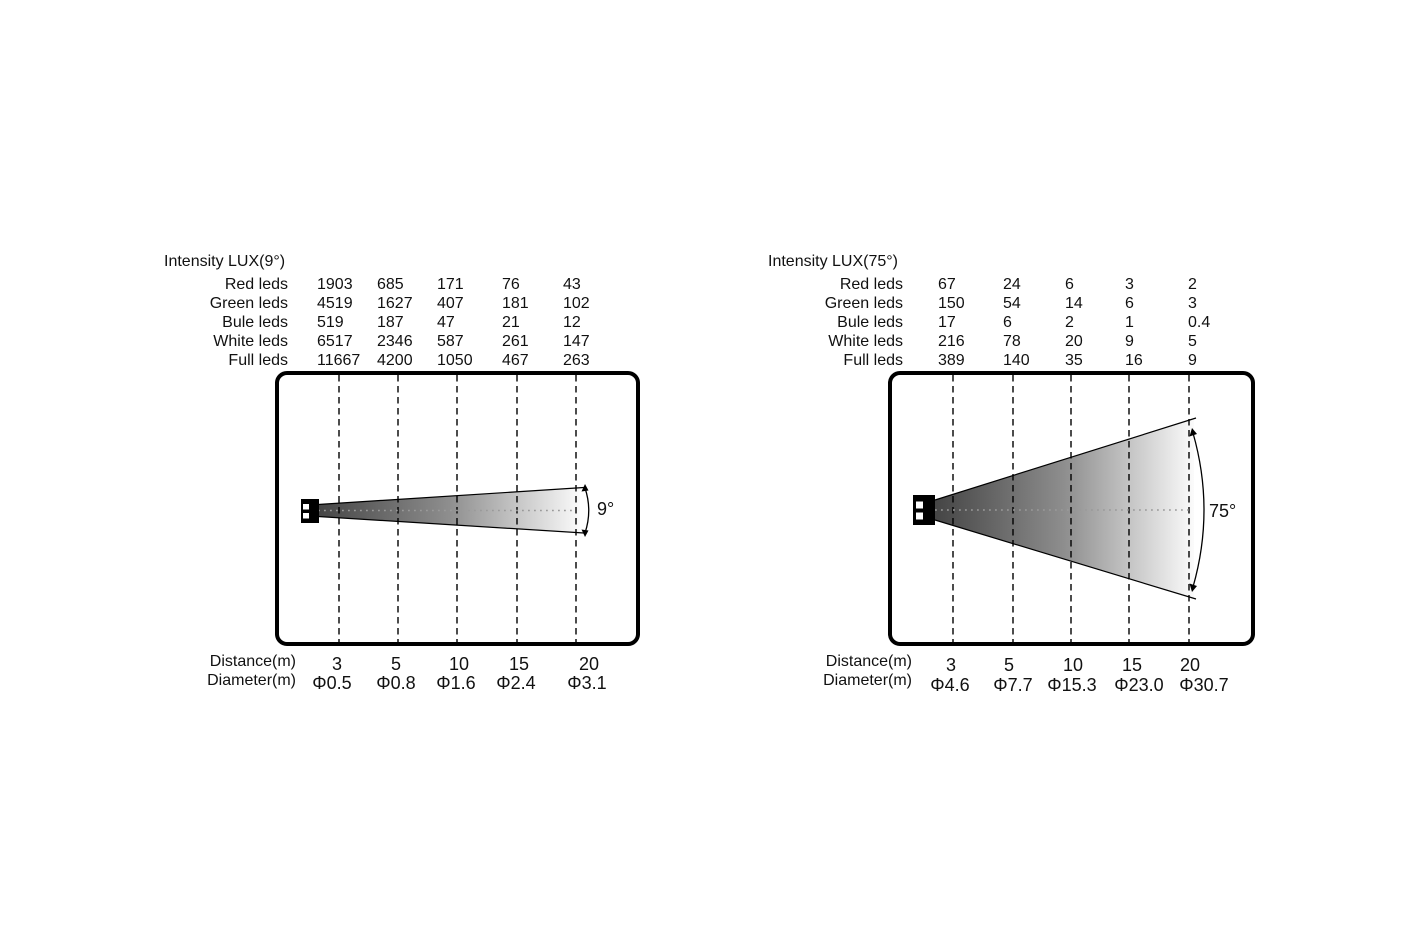 The width and height of the screenshot is (1418, 946). I want to click on led-intensity-value: 4200, so click(395, 360).